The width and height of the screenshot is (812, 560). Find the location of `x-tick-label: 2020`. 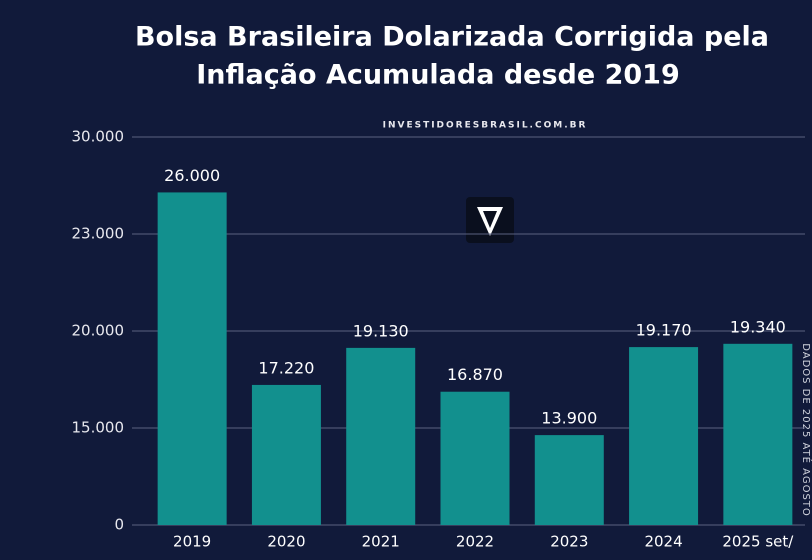

x-tick-label: 2020 is located at coordinates (286, 542).